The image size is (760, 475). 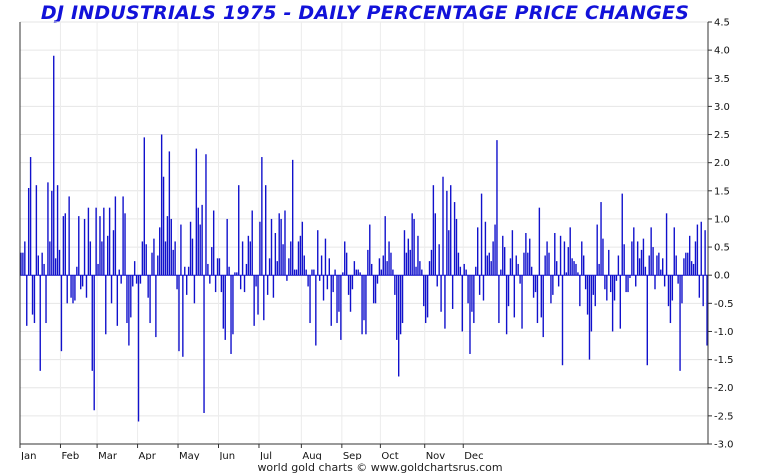 What do you see at coordinates (148, 455) in the screenshot?
I see `x-tick-label-apr: Apr` at bounding box center [148, 455].